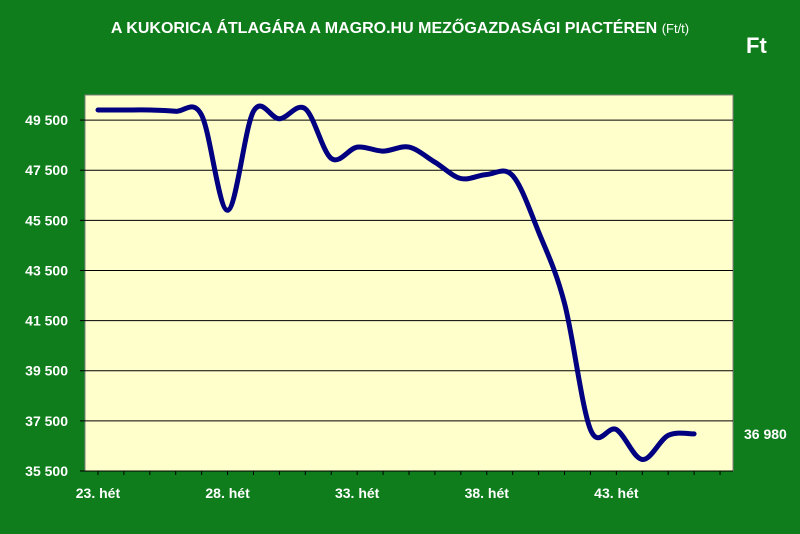 Image resolution: width=800 pixels, height=534 pixels. Describe the element at coordinates (46, 270) in the screenshot. I see `y-tick-label: 43 500` at that location.